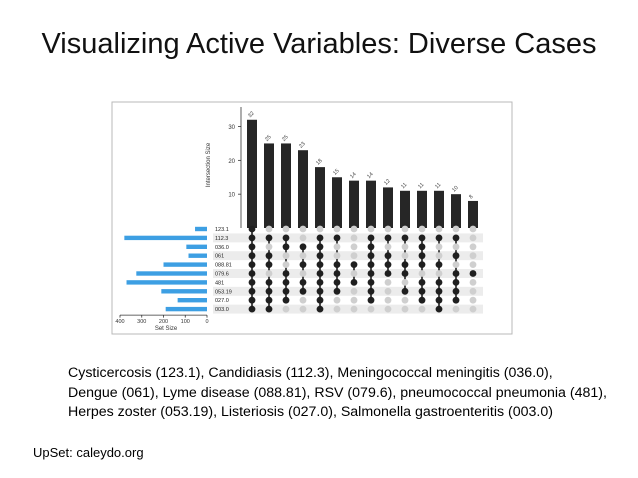 This screenshot has height=478, width=638. Describe the element at coordinates (319, 162) in the screenshot. I see `intersection-size-label: 18` at that location.